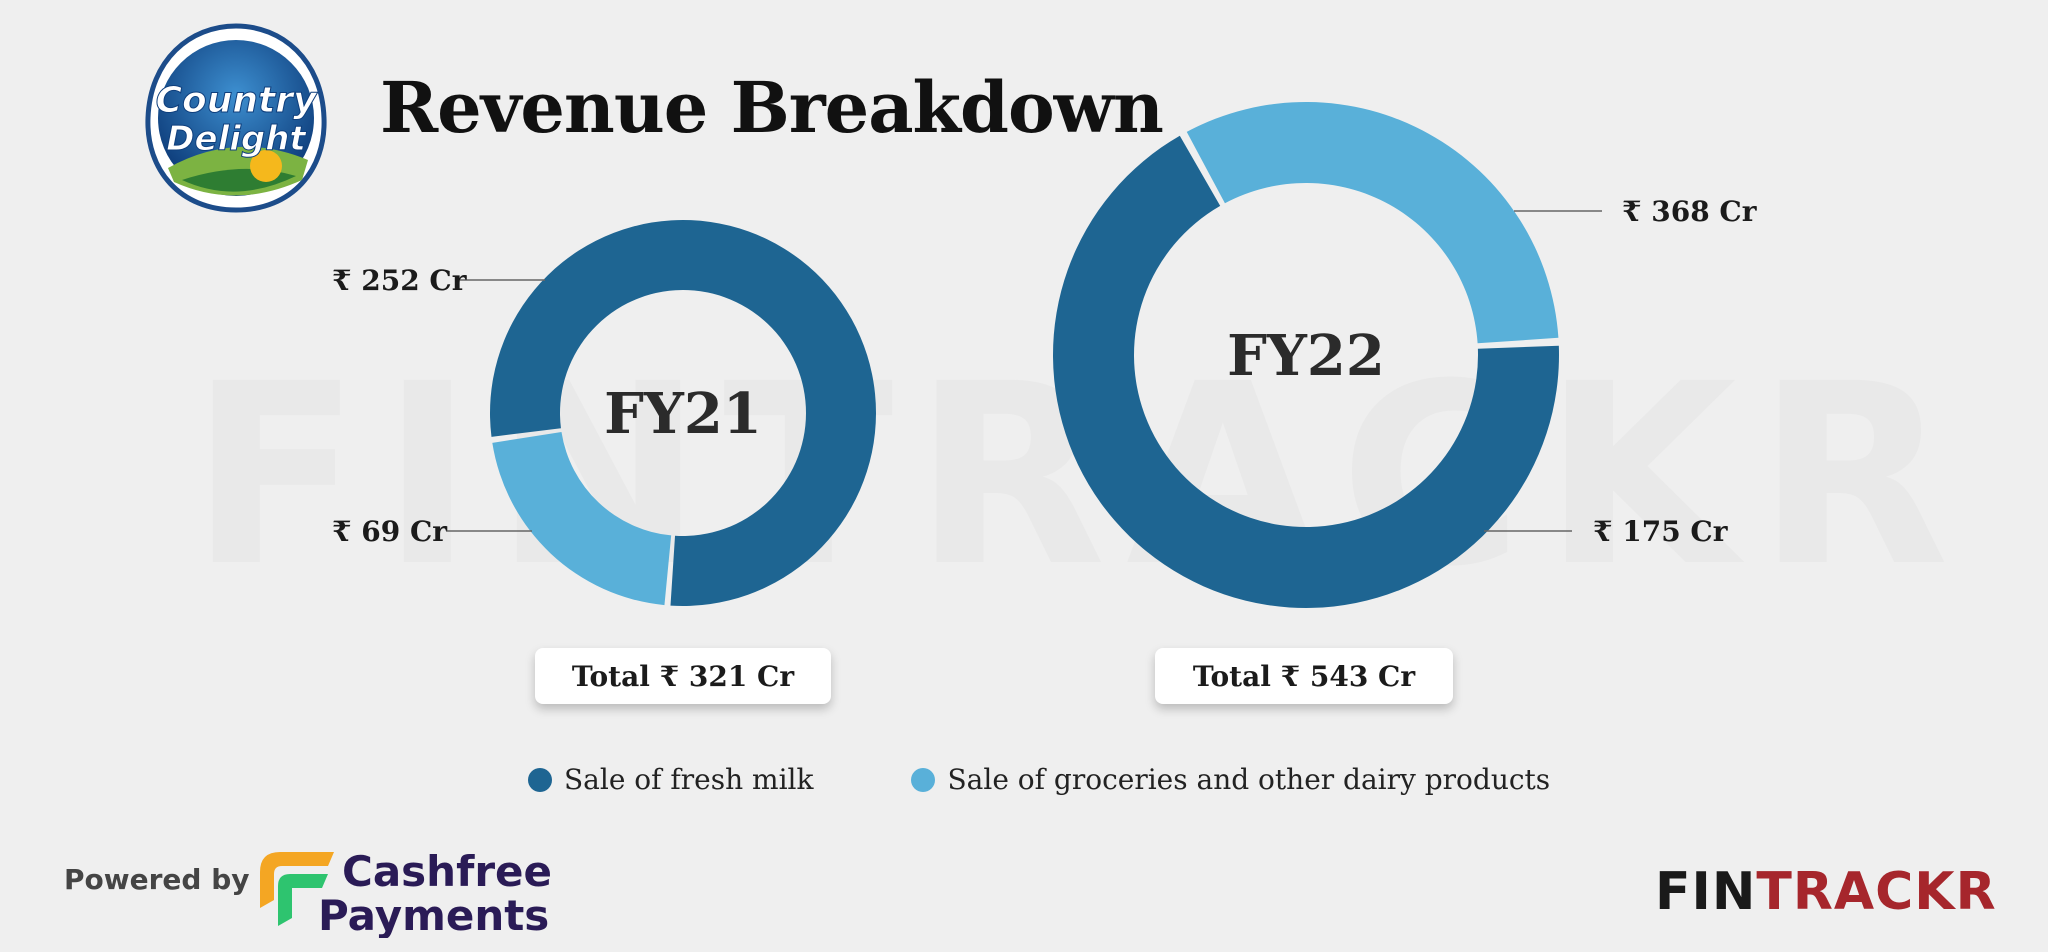  Describe the element at coordinates (237, 100) in the screenshot. I see `svg-text: Country` at that location.